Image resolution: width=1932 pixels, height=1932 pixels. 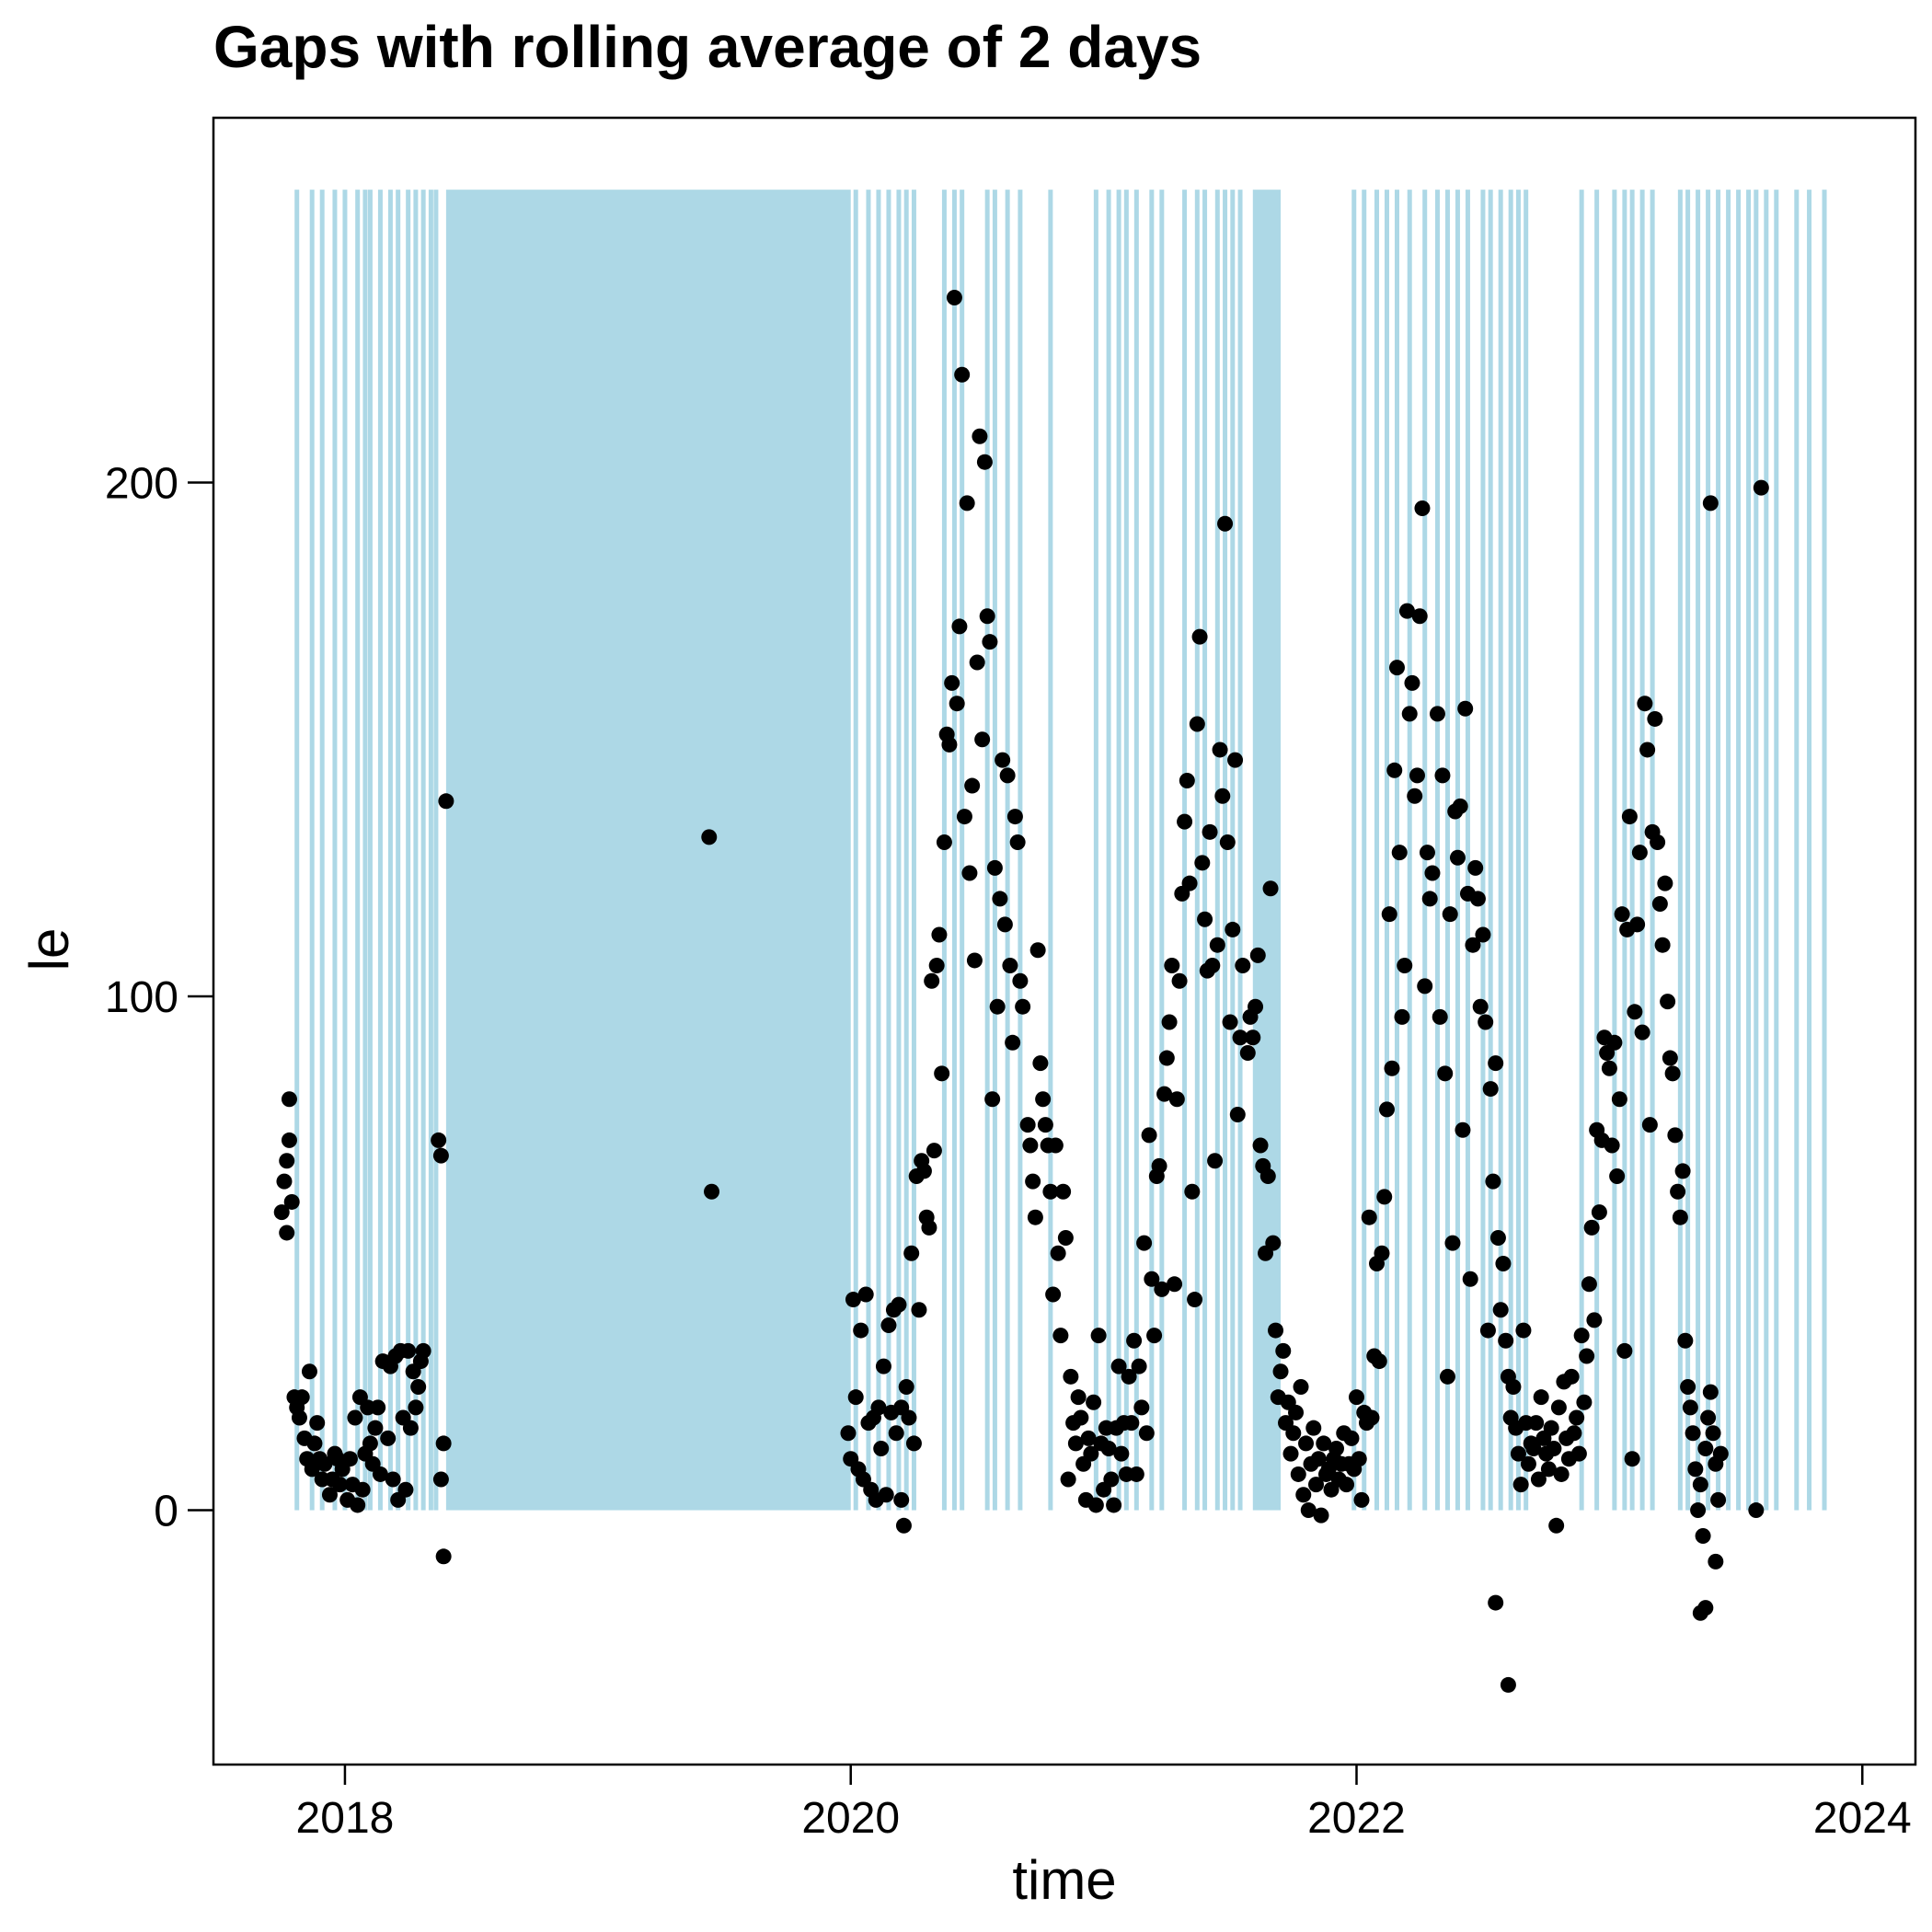 What do you see at coordinates (345, 1818) in the screenshot?
I see `x-tick-label: 2018` at bounding box center [345, 1818].